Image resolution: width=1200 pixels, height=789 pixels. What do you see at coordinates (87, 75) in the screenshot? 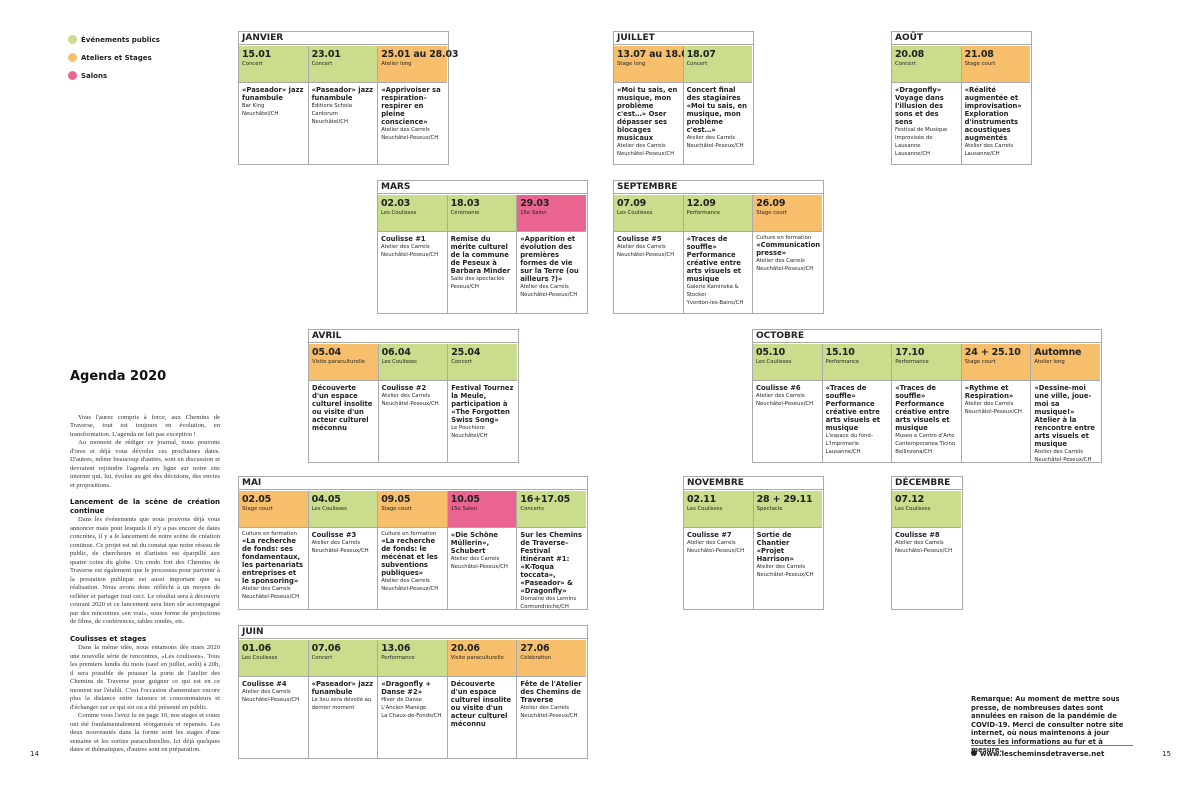
I see `legend-item: Salons` at bounding box center [87, 75].